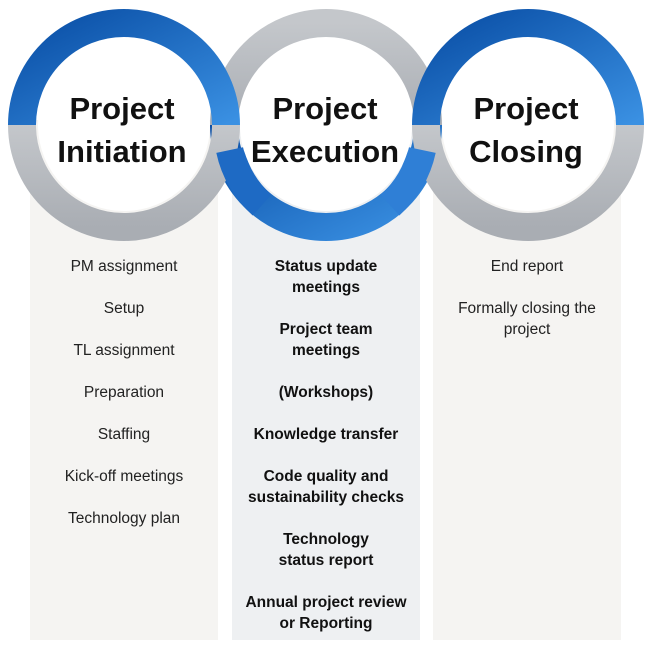  Describe the element at coordinates (527, 266) in the screenshot. I see `list-item: End report` at that location.